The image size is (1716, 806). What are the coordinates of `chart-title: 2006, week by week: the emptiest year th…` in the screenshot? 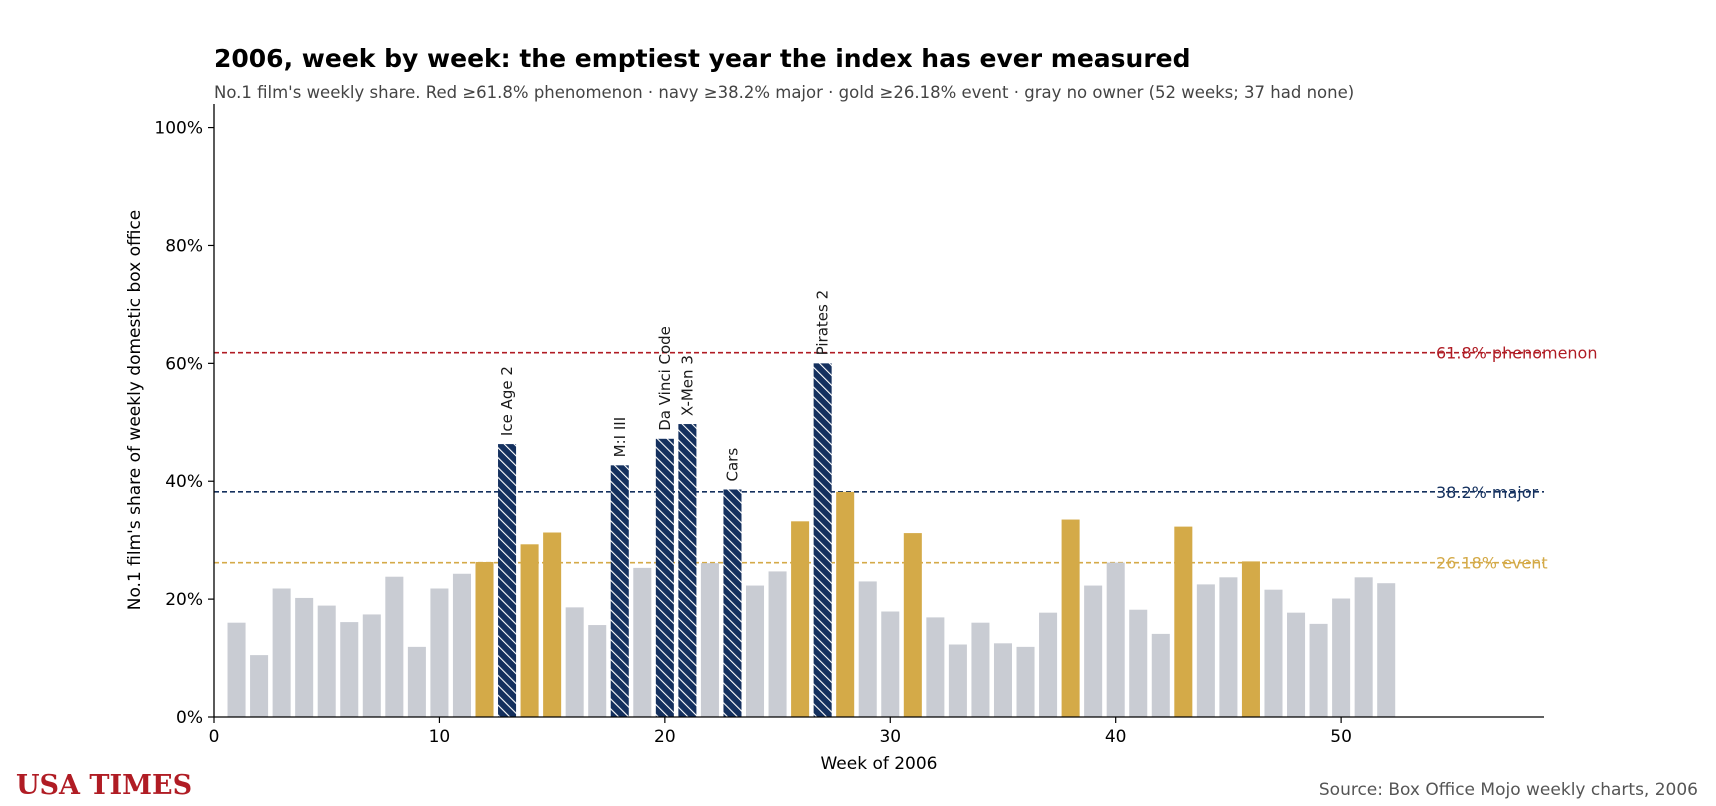 It's located at (702, 58).